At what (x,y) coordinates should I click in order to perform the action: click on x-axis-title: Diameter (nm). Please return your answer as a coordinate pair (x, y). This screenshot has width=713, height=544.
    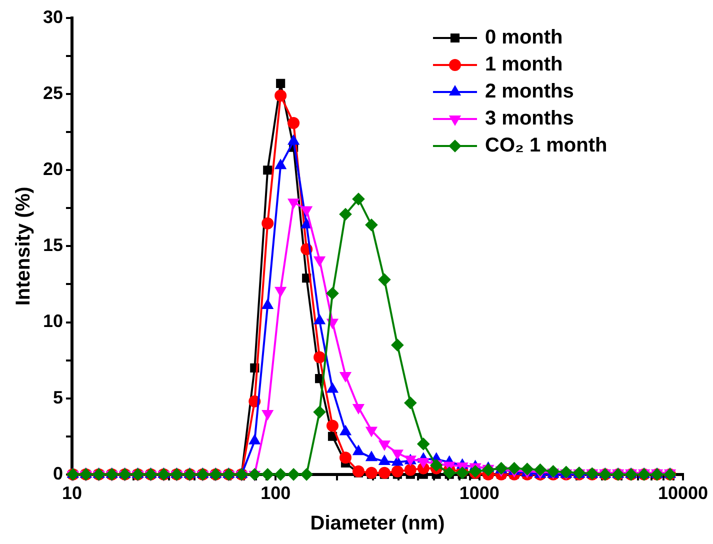
    Looking at the image, I should click on (377, 523).